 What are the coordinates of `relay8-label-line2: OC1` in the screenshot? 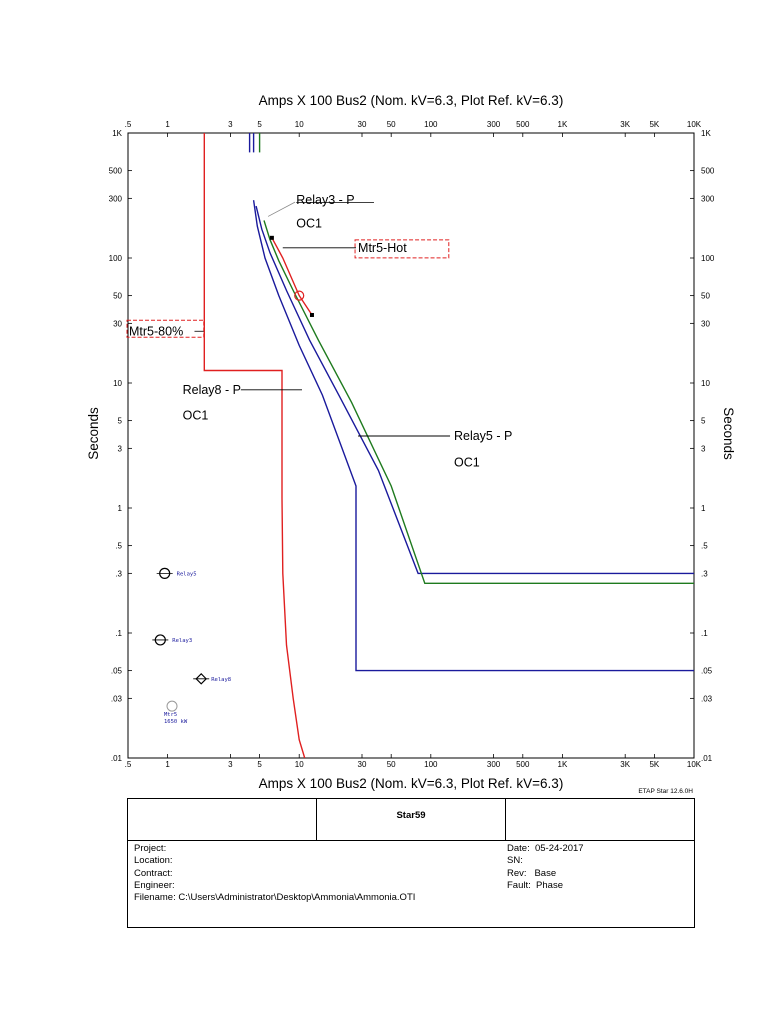 It's located at (196, 416).